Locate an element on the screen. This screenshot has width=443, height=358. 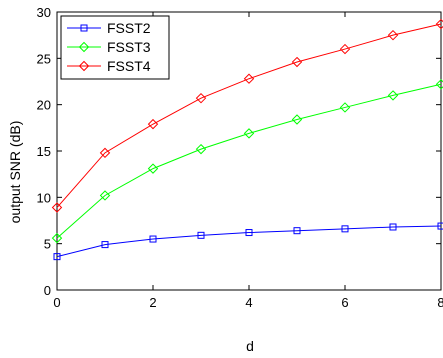
legend-label: FSST3 is located at coordinates (129, 47).